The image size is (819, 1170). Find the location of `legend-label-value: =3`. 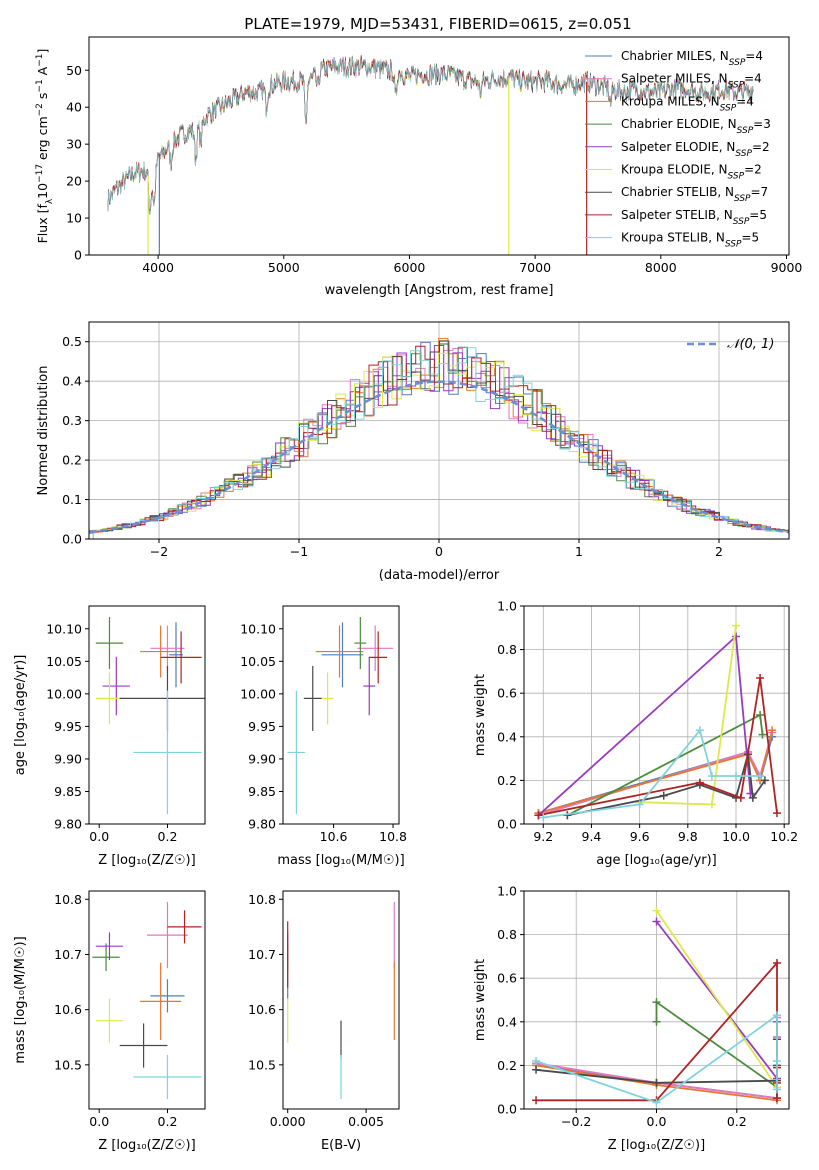

legend-label-value: =3 is located at coordinates (762, 124).